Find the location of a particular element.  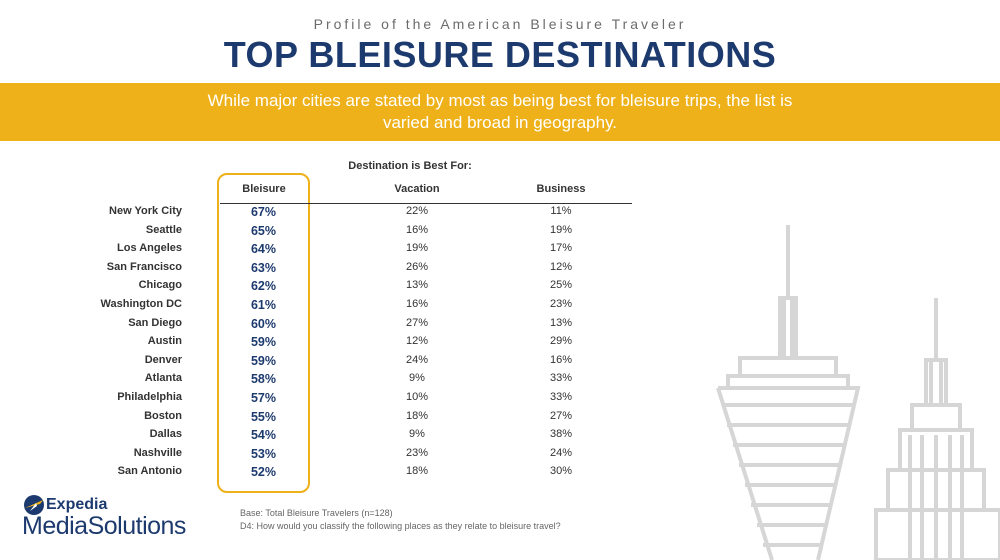

business-value: 12% is located at coordinates (561, 266).